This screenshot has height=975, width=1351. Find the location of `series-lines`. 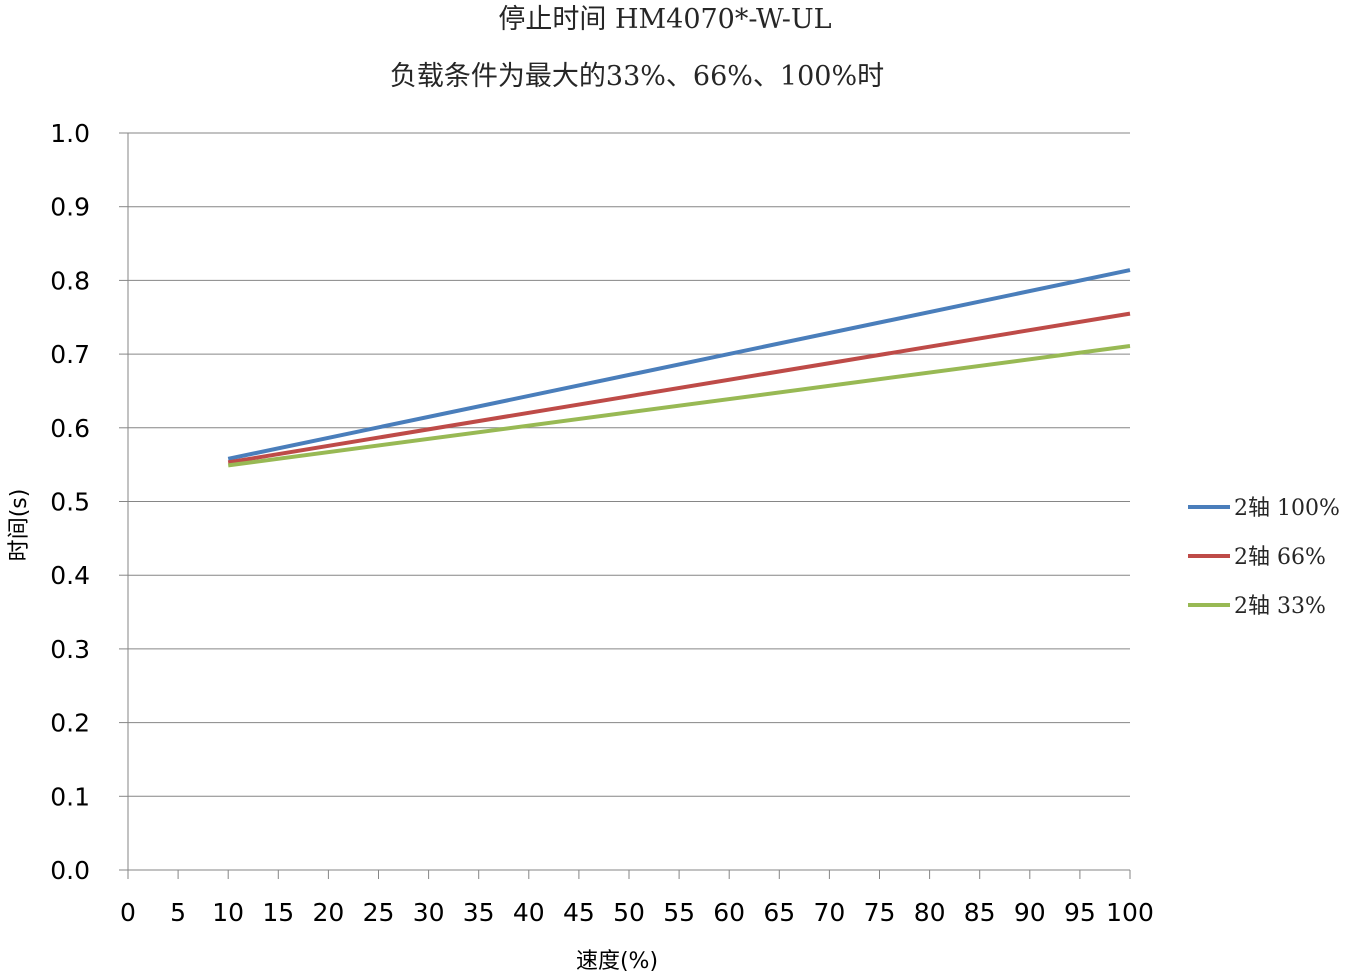

series-lines is located at coordinates (679, 368).